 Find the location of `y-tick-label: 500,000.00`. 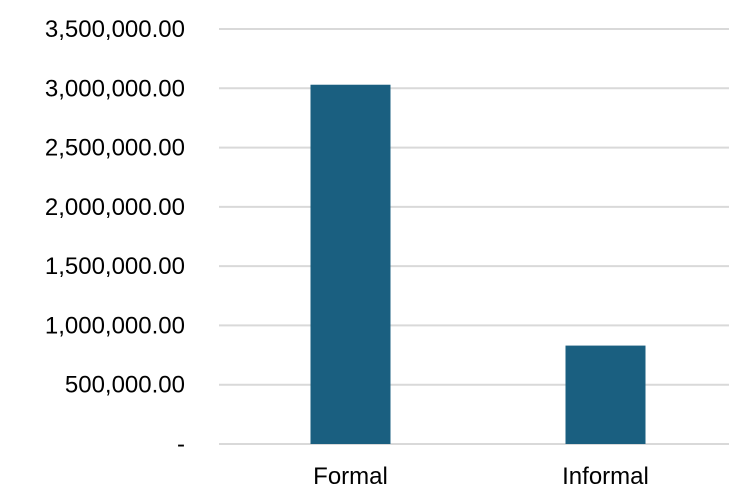

y-tick-label: 500,000.00 is located at coordinates (125, 385).